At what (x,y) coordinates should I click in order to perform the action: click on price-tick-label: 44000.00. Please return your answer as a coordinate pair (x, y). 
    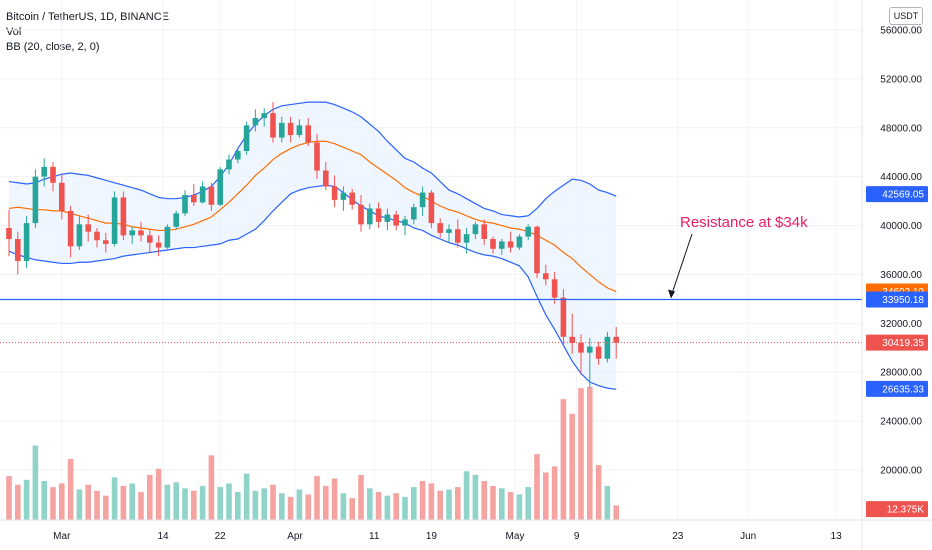
    Looking at the image, I should click on (901, 177).